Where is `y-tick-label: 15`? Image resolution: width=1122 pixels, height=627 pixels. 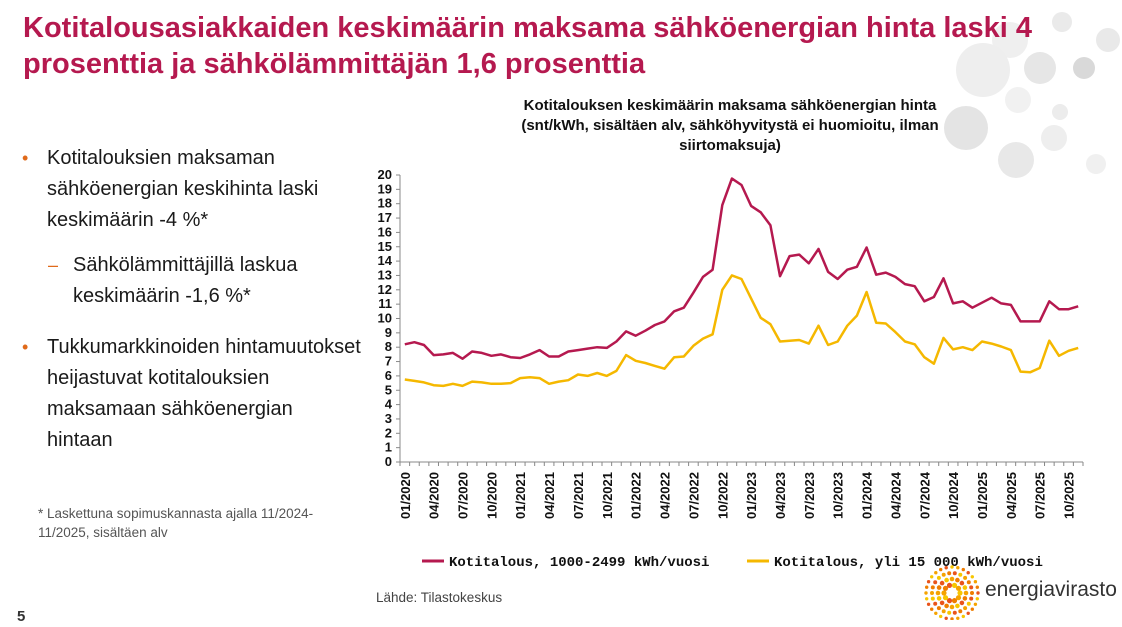
y-tick-label: 15 is located at coordinates (385, 246).